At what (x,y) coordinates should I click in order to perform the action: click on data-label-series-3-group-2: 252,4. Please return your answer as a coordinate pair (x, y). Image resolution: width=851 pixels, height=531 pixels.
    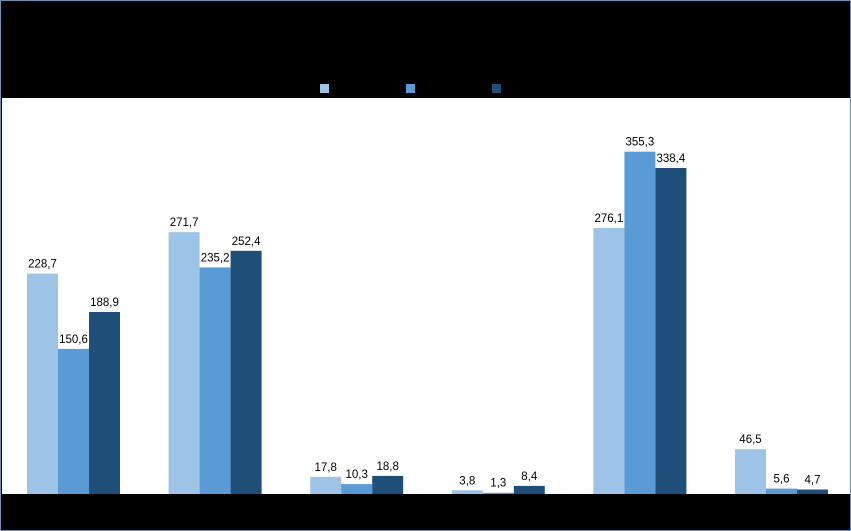
    Looking at the image, I should click on (246, 242).